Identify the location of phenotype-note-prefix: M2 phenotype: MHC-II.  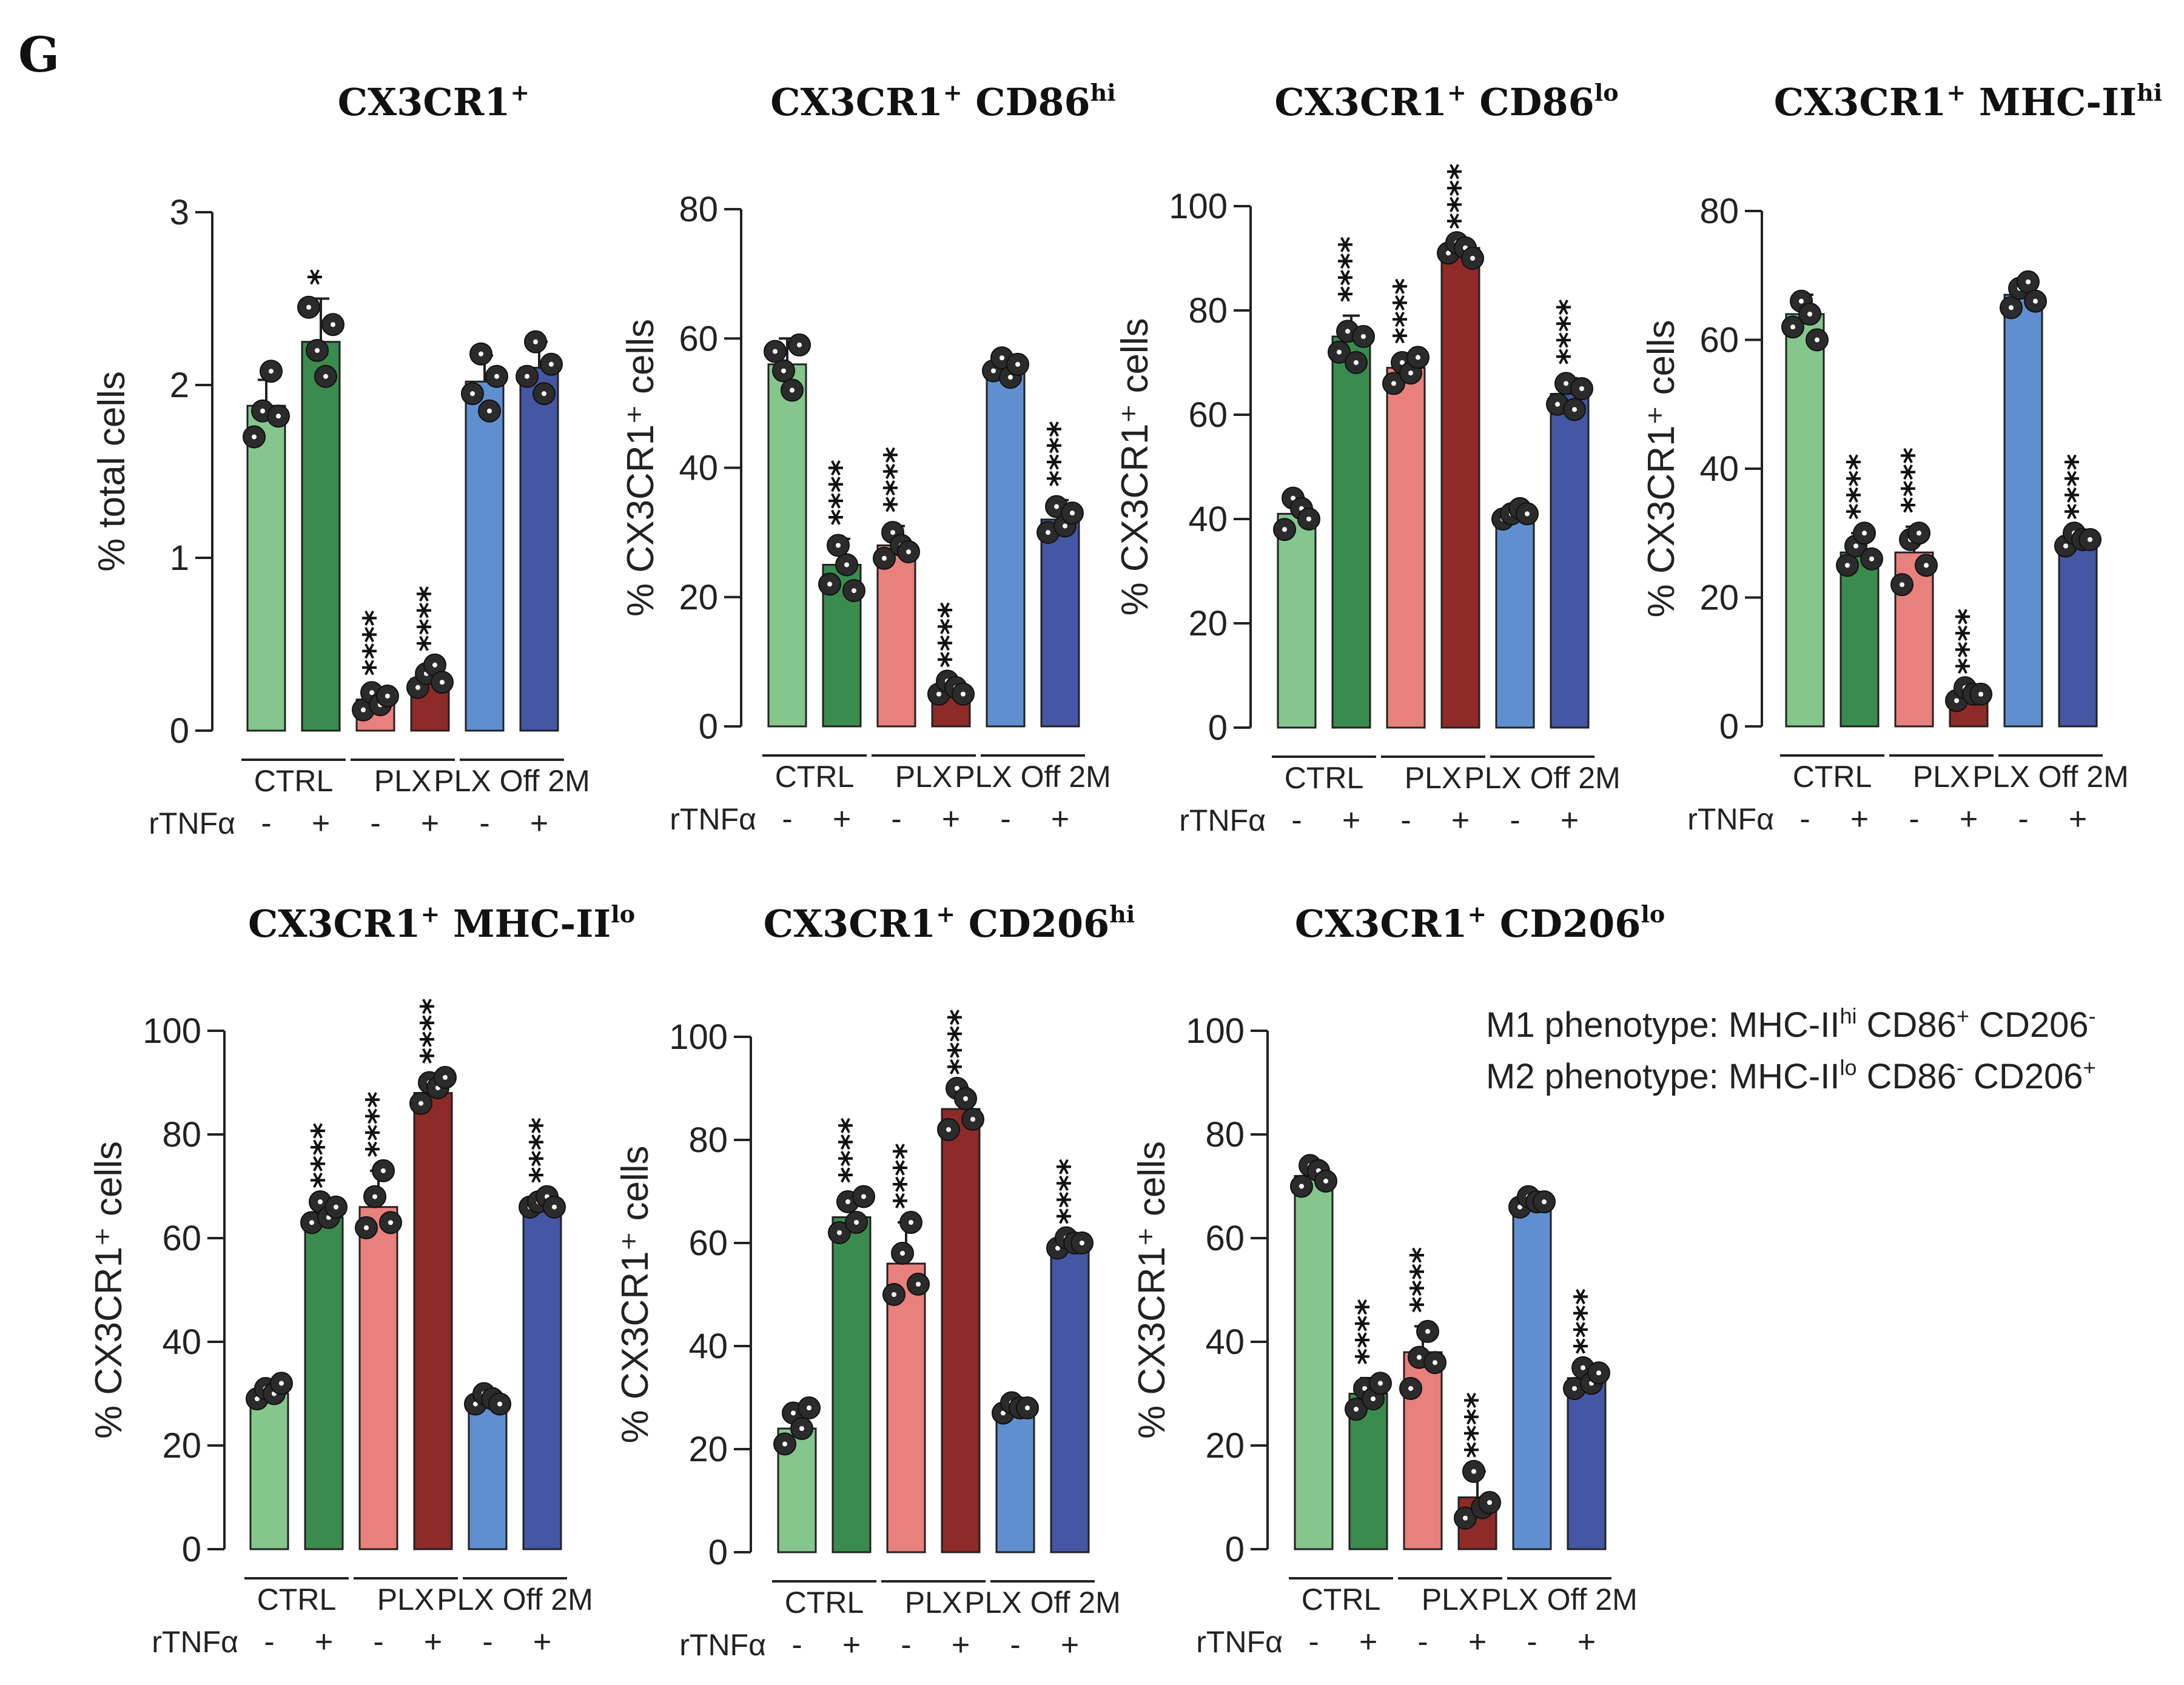
(1663, 1076).